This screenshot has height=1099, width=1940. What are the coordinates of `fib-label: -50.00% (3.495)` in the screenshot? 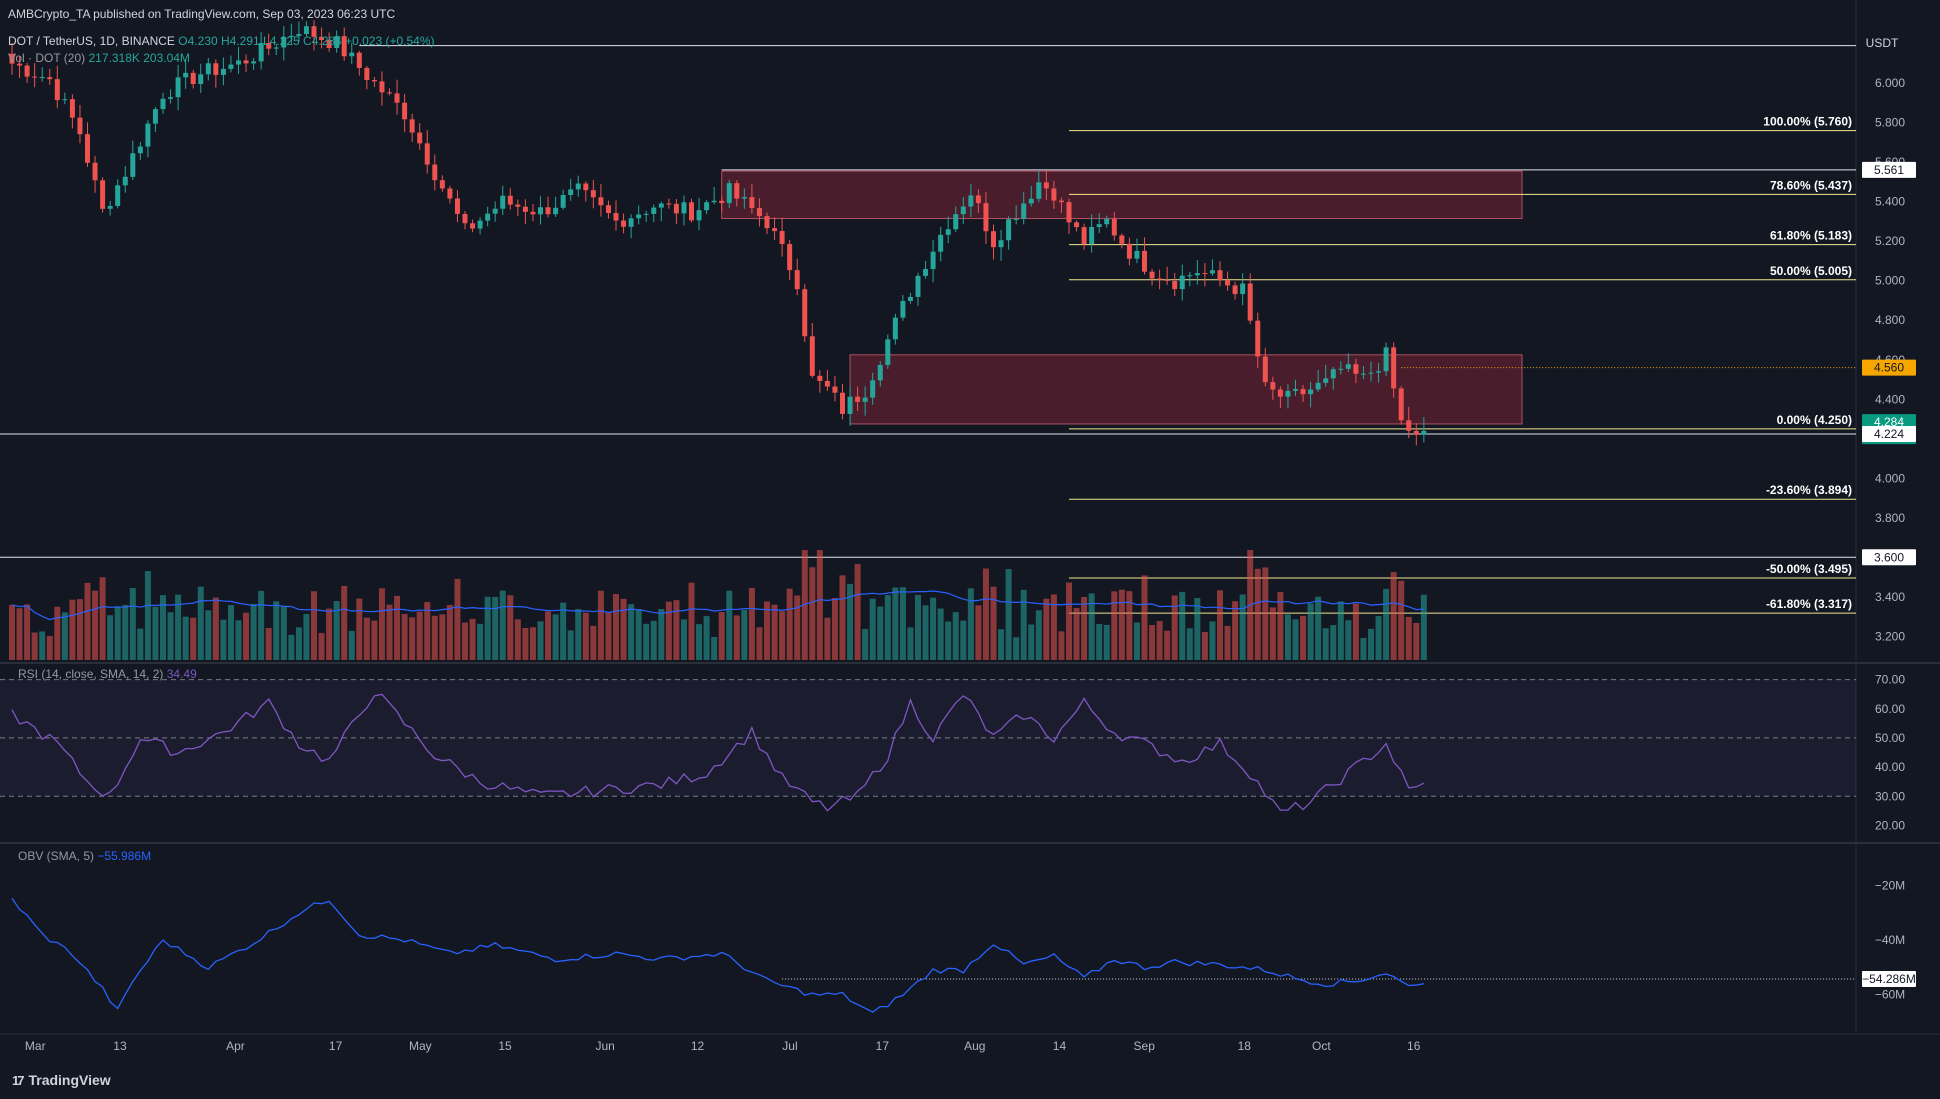 It's located at (1809, 569).